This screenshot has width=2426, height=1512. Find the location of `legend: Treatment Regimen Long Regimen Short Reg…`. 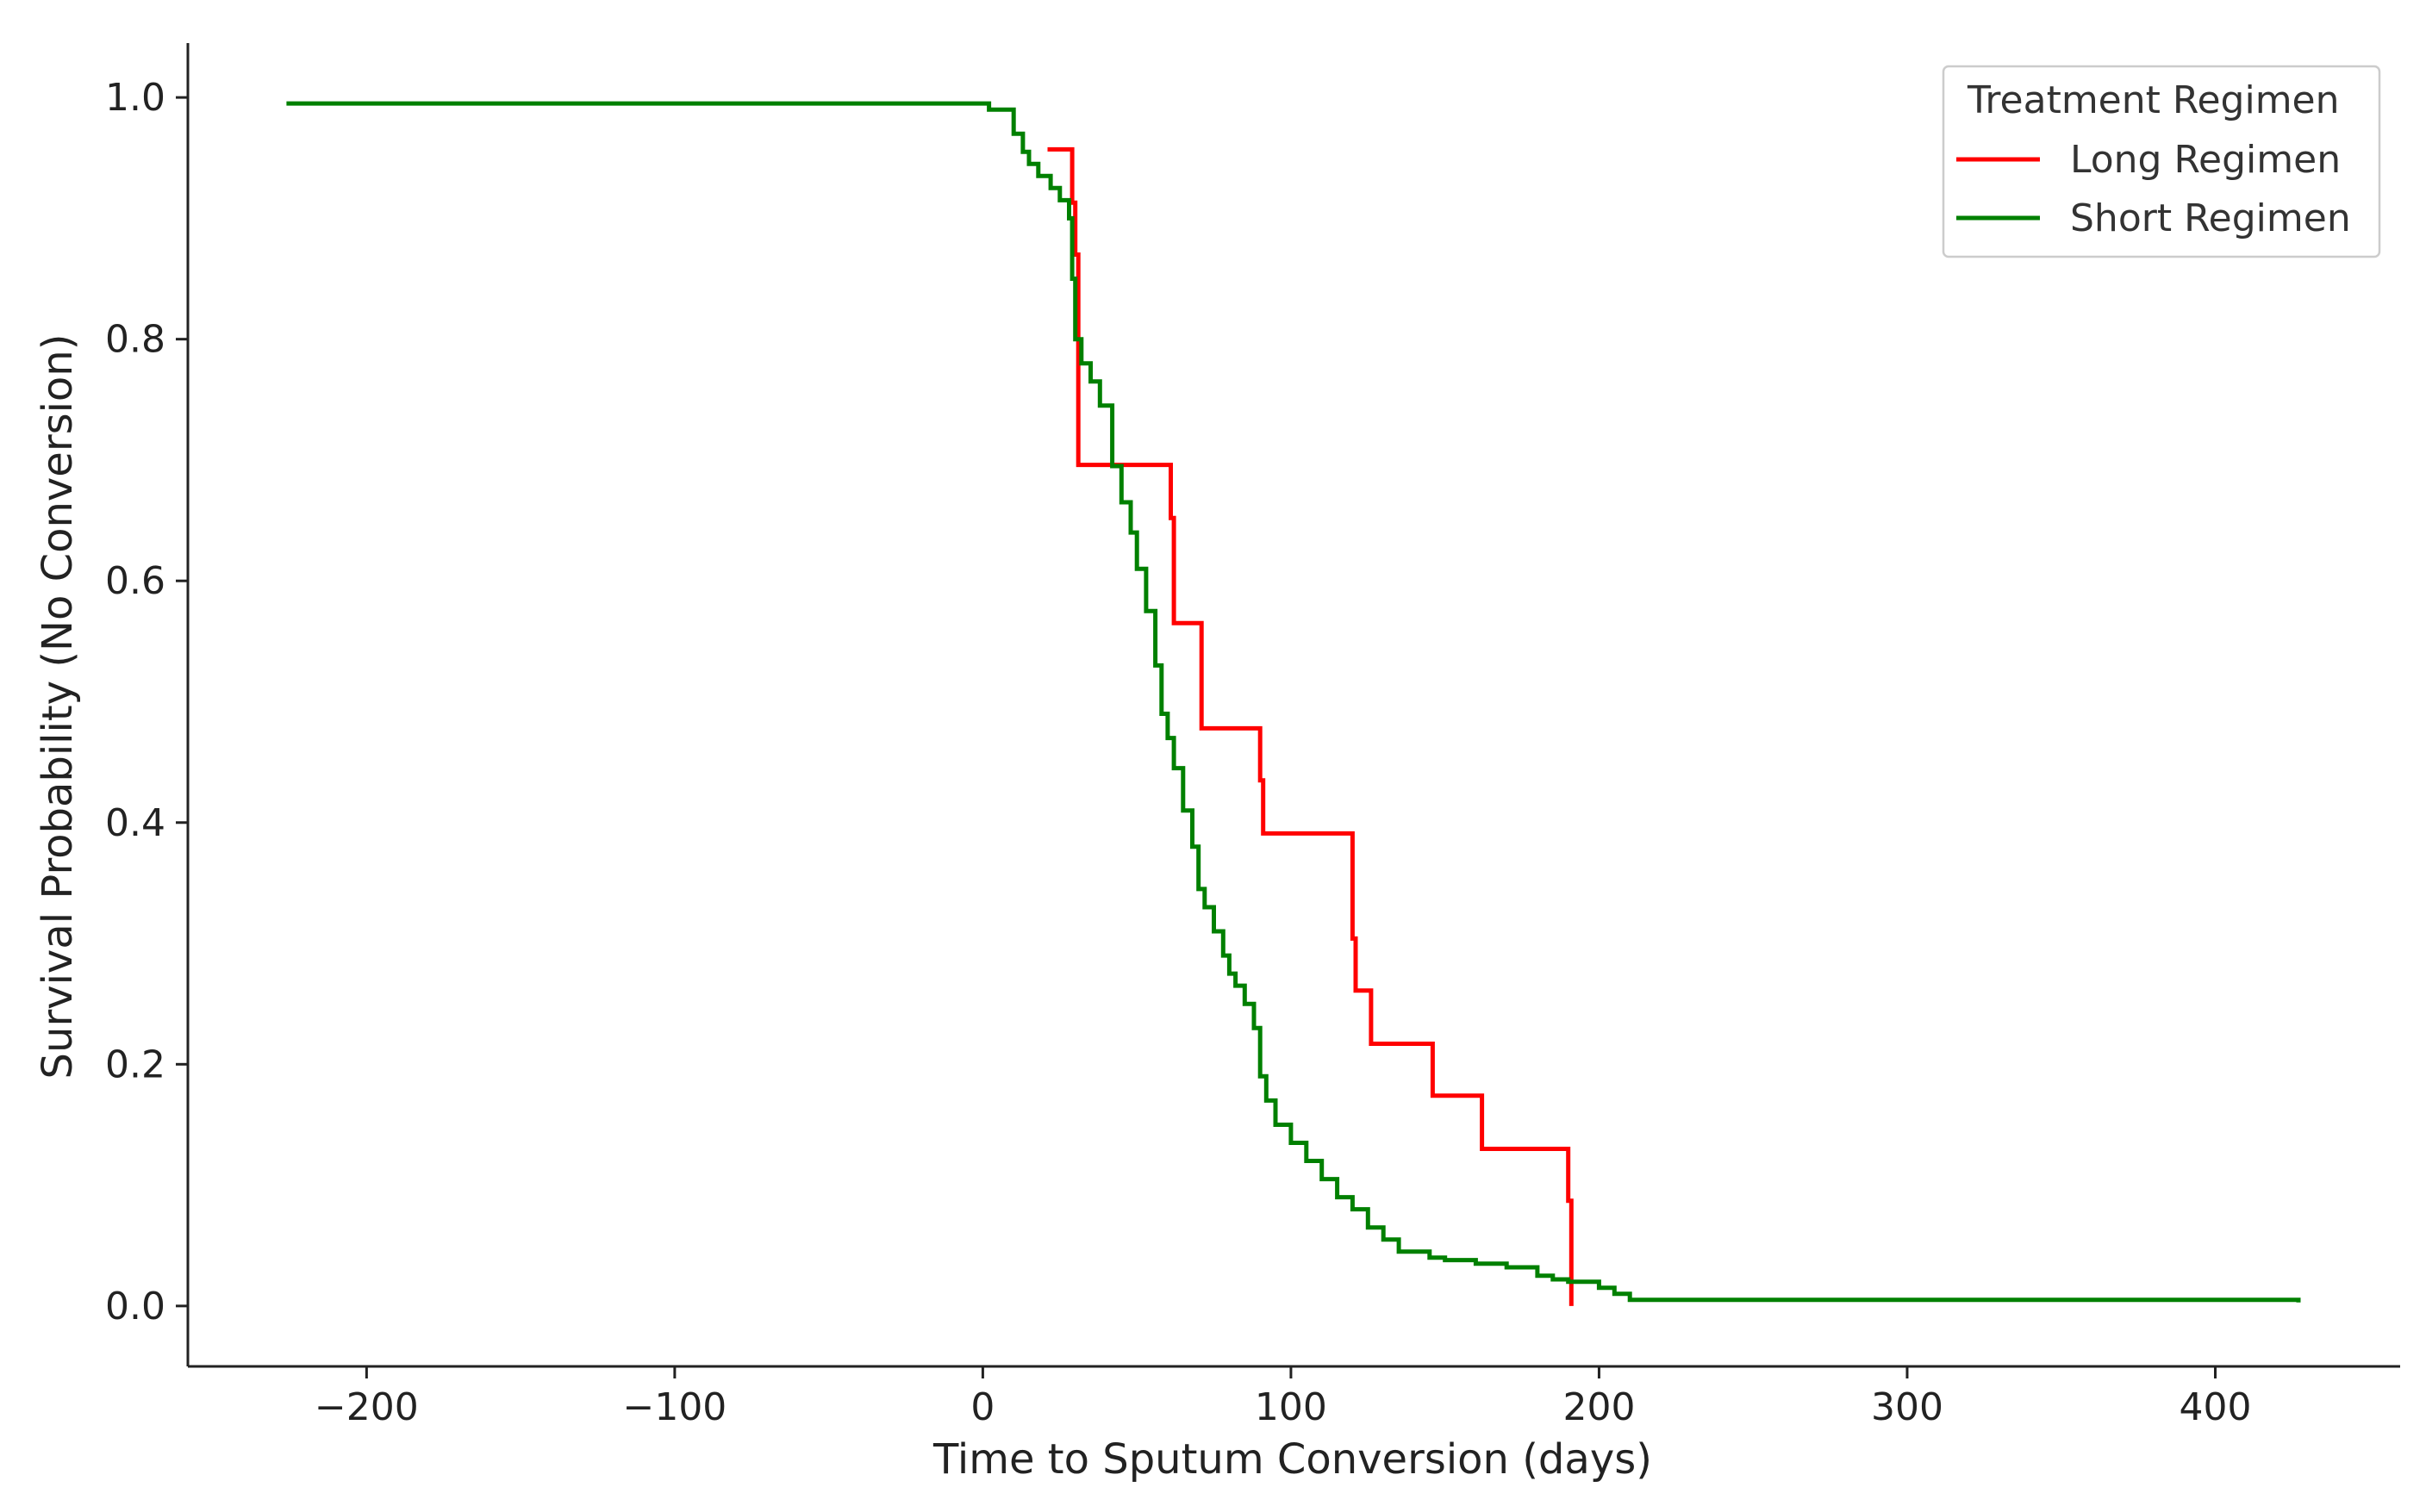

legend: Treatment Regimen Long Regimen Short Reg… is located at coordinates (2161, 162).